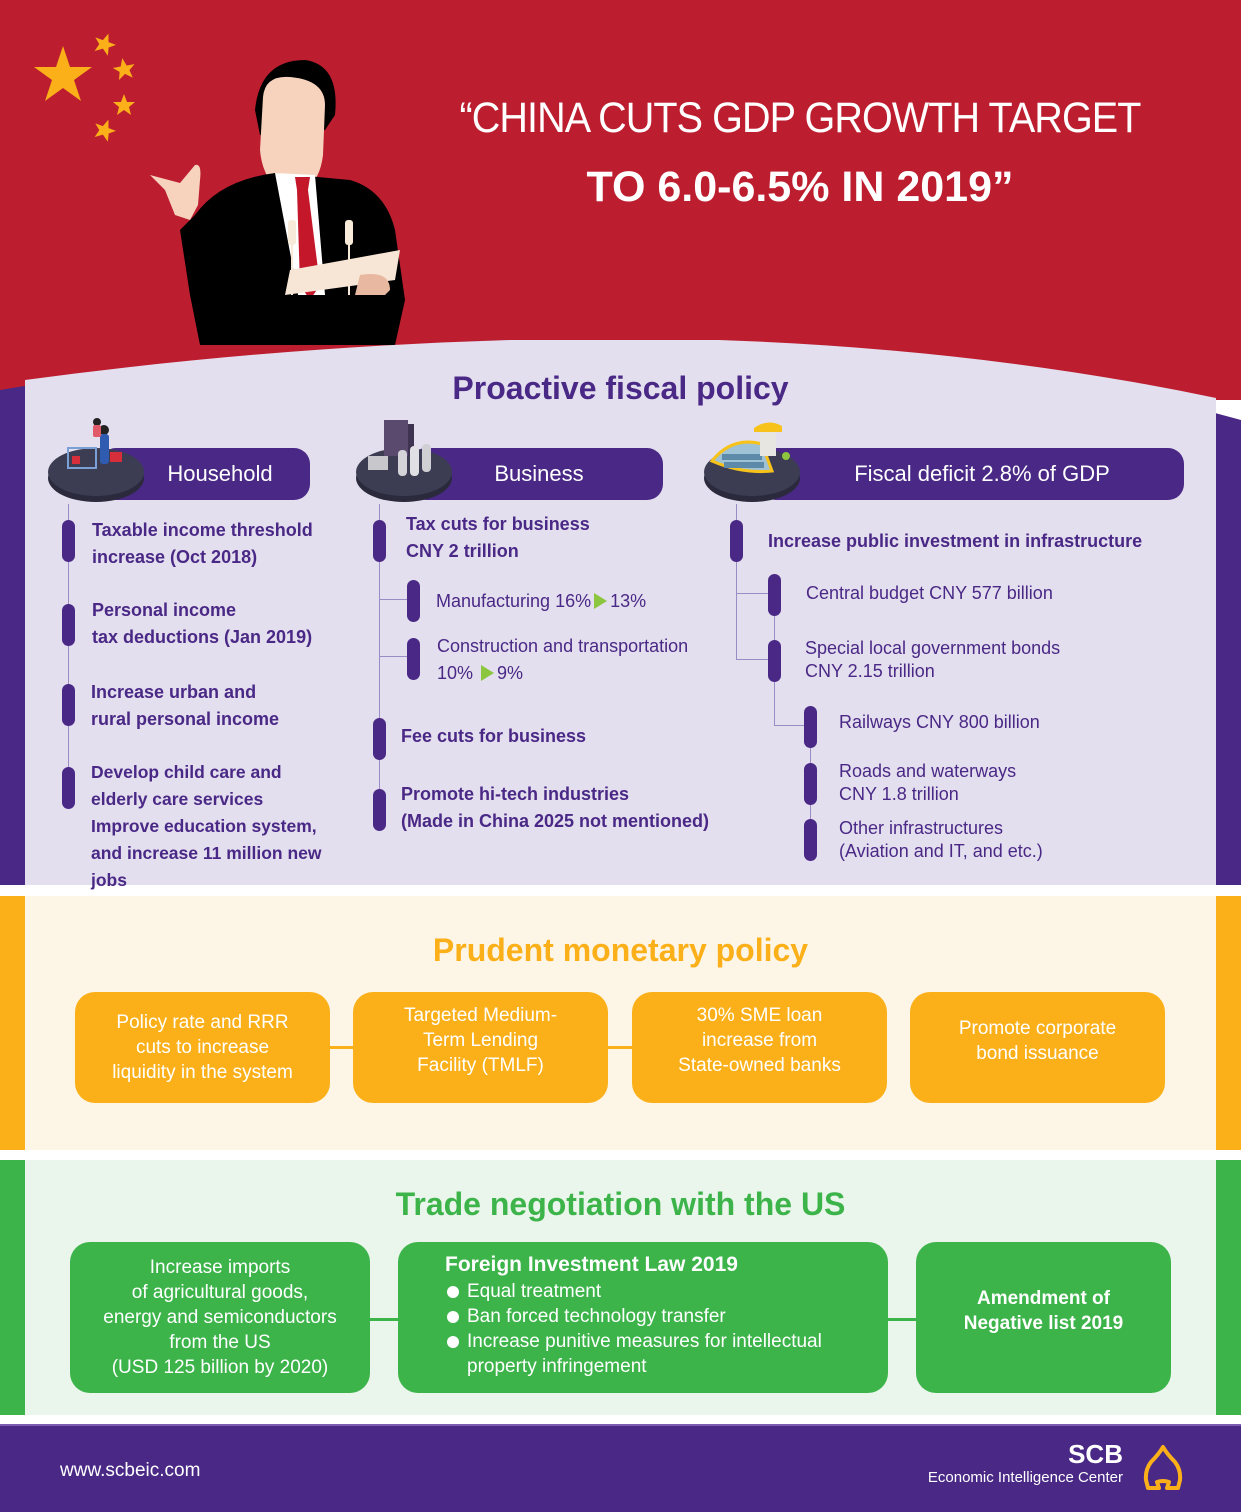 The width and height of the screenshot is (1241, 1512). What do you see at coordinates (666, 1291) in the screenshot?
I see `law-bullet-equal-treatment: Equal treatment` at bounding box center [666, 1291].